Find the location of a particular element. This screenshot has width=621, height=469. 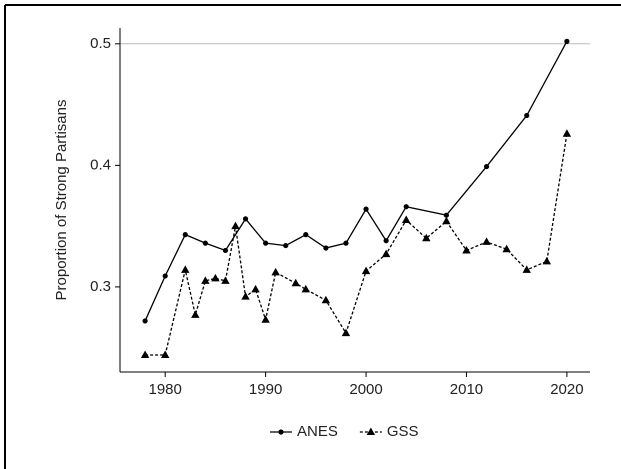

y-tick-label: 0.4 is located at coordinates (100, 164).